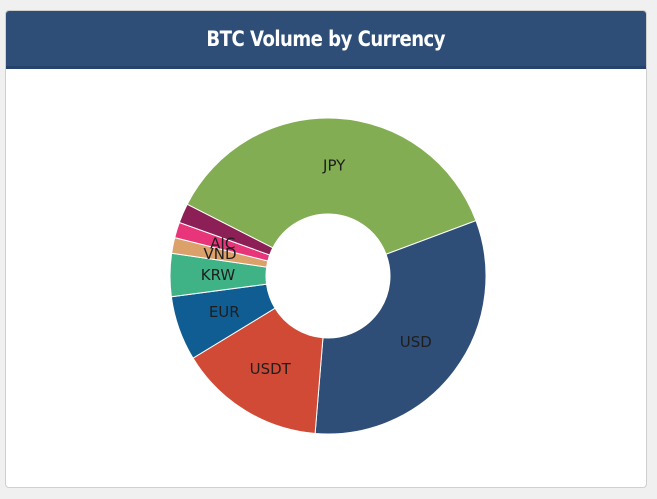 The width and height of the screenshot is (657, 499). Describe the element at coordinates (222, 243) in the screenshot. I see `slice-label-aic: AIC` at that location.